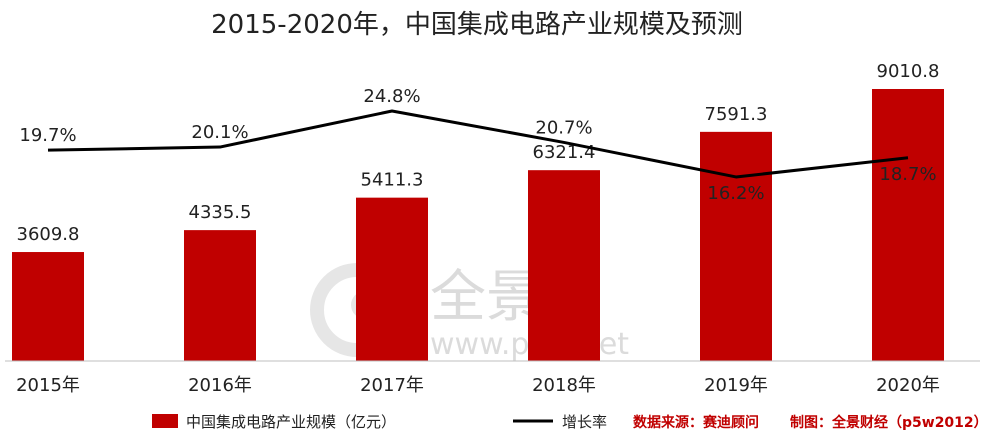 The height and width of the screenshot is (442, 986). Describe the element at coordinates (47, 135) in the screenshot. I see `growth-rate-label-0: 19.7%` at that location.